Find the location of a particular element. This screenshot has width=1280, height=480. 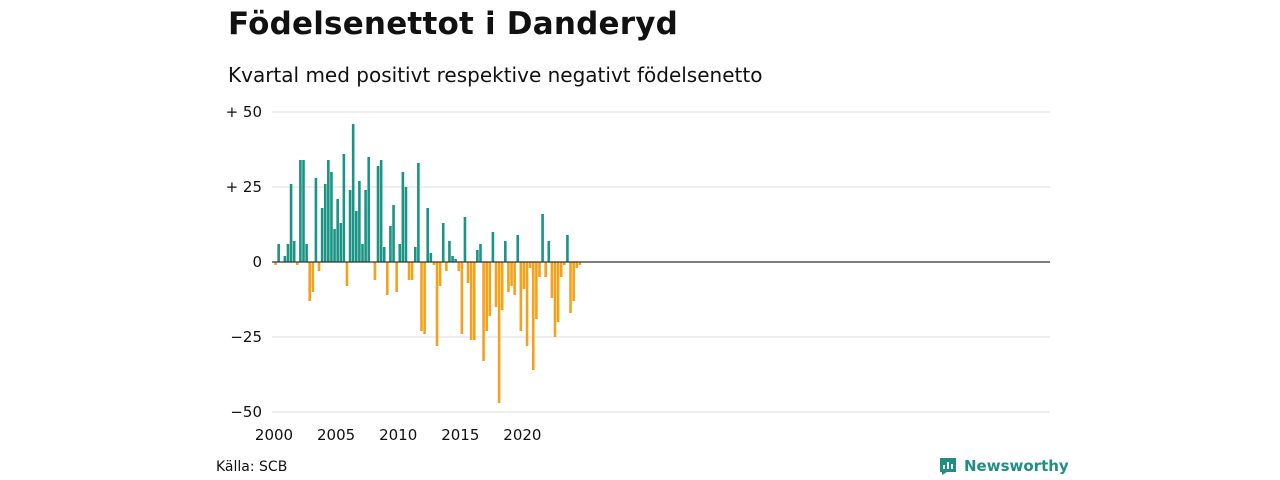

y-tick-label: + 25 is located at coordinates (244, 187).